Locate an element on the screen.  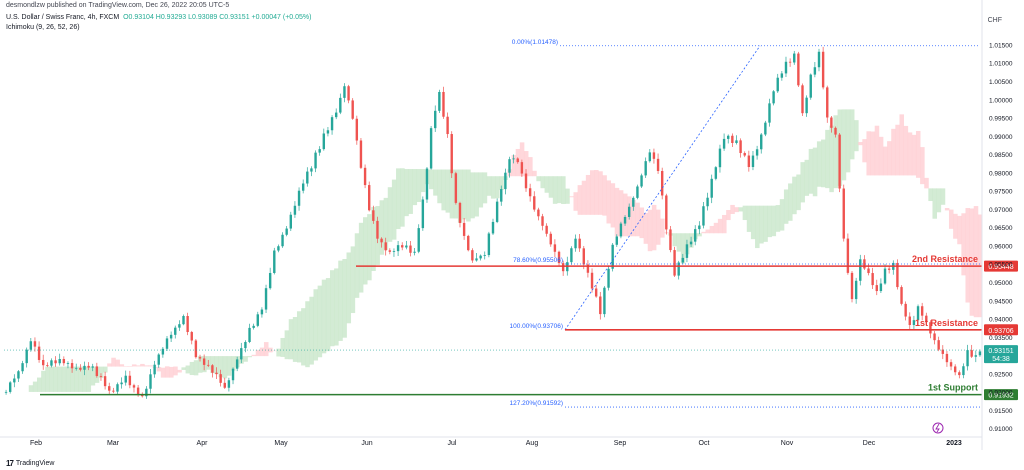
indicator-legend: Ichimoku (9, 26, 52, 26) is located at coordinates (43, 27).